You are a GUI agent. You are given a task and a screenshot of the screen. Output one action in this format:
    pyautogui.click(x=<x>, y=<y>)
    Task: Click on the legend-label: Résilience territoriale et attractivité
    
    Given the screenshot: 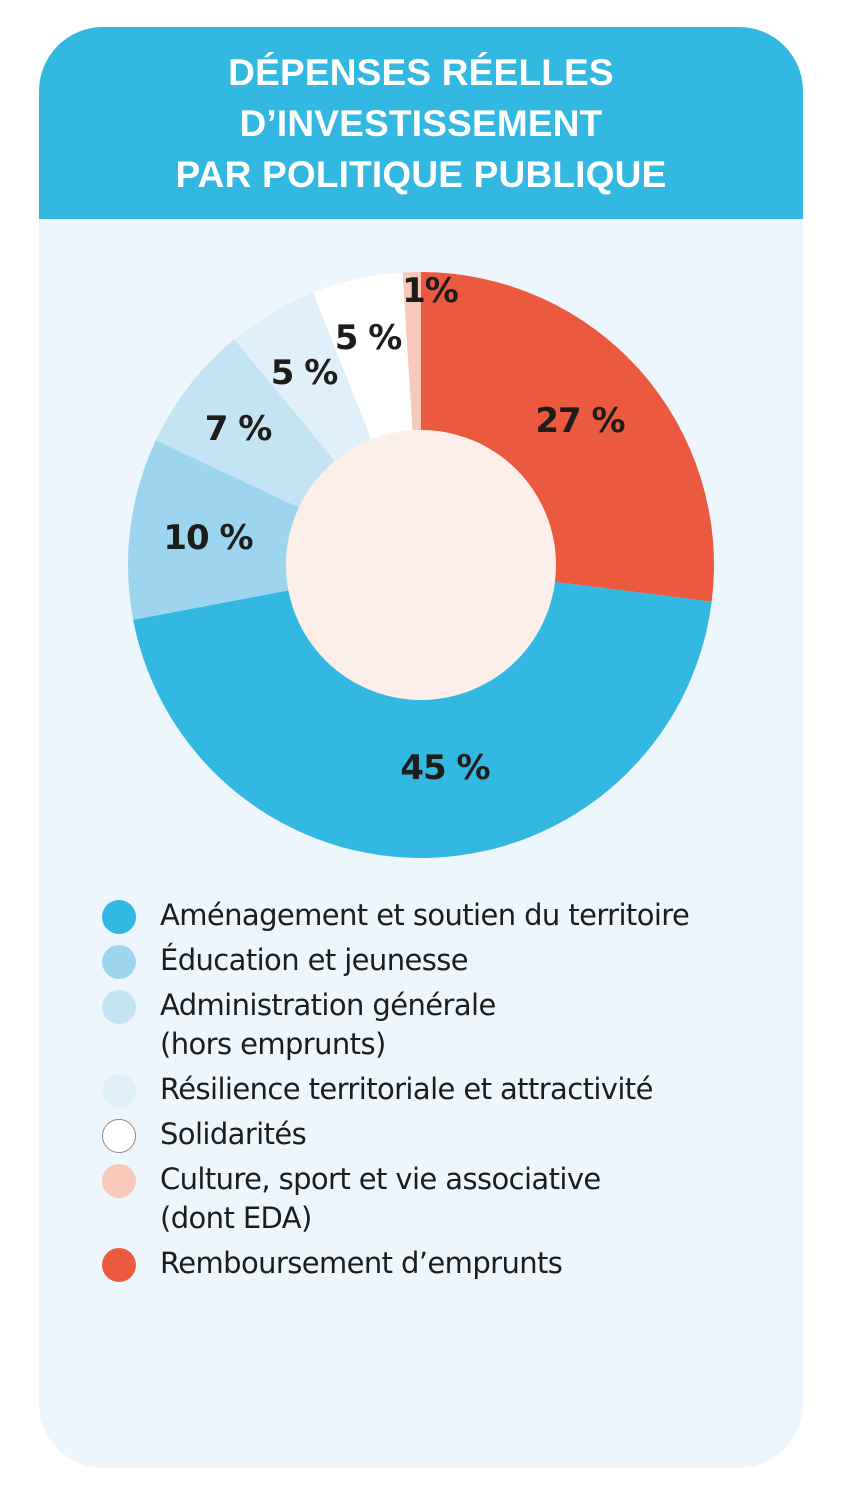 What is the action you would take?
    pyautogui.click(x=406, y=1089)
    